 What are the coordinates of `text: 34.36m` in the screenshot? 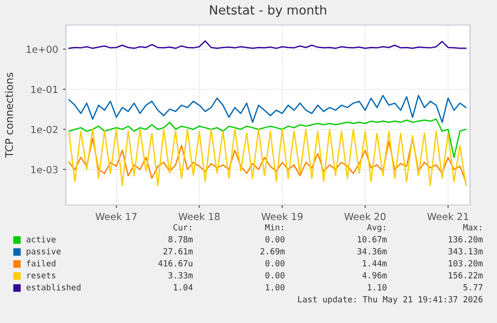 It's located at (372, 251).